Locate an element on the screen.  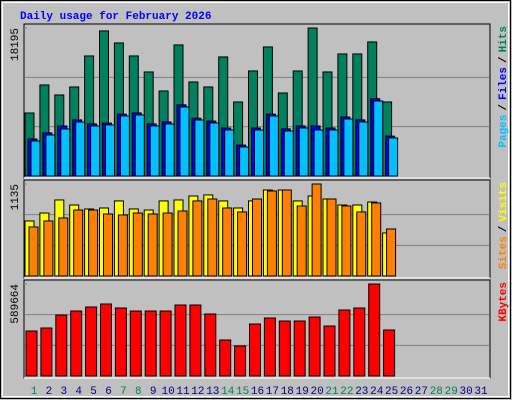
x-tick-label: 27 is located at coordinates (421, 392).